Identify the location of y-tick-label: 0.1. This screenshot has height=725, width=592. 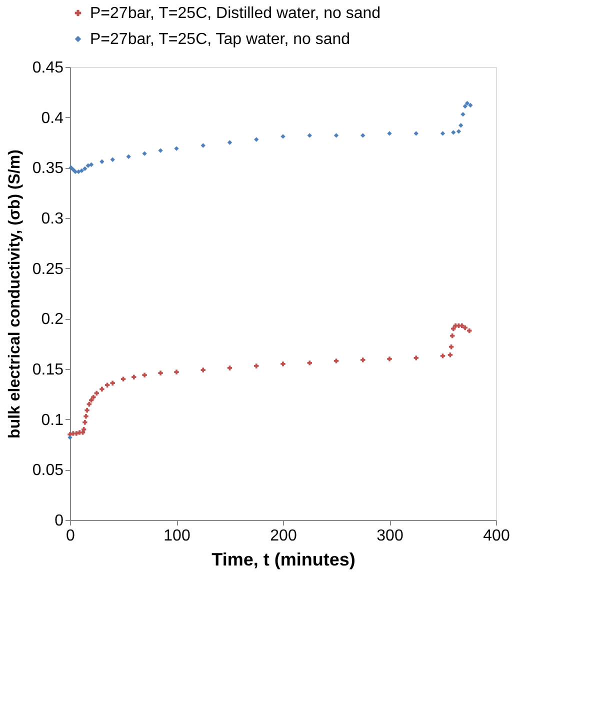
(52, 420).